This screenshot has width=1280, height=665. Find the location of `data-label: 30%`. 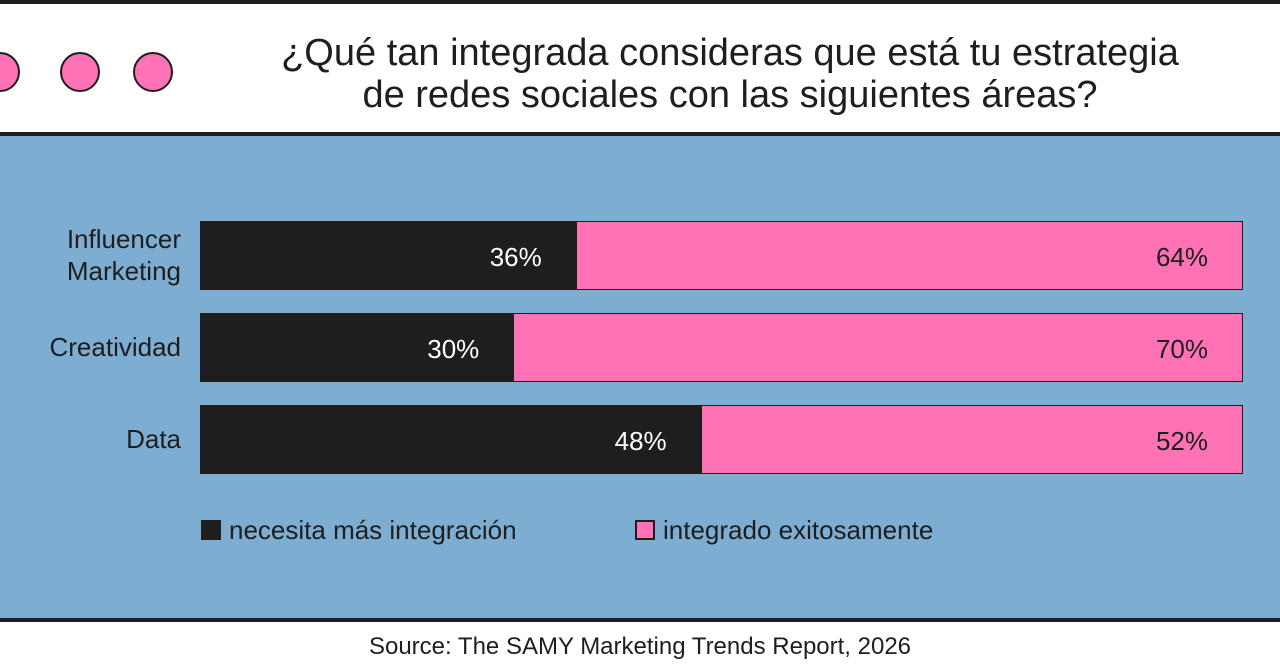

data-label: 30% is located at coordinates (453, 349).